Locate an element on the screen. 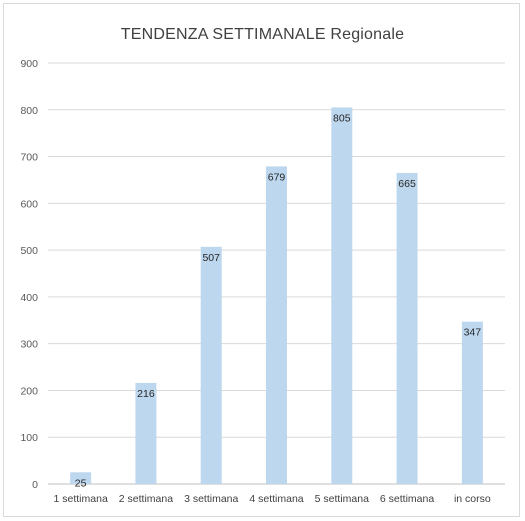 This screenshot has height=521, width=525. y-tick-label: 200 is located at coordinates (29, 391).